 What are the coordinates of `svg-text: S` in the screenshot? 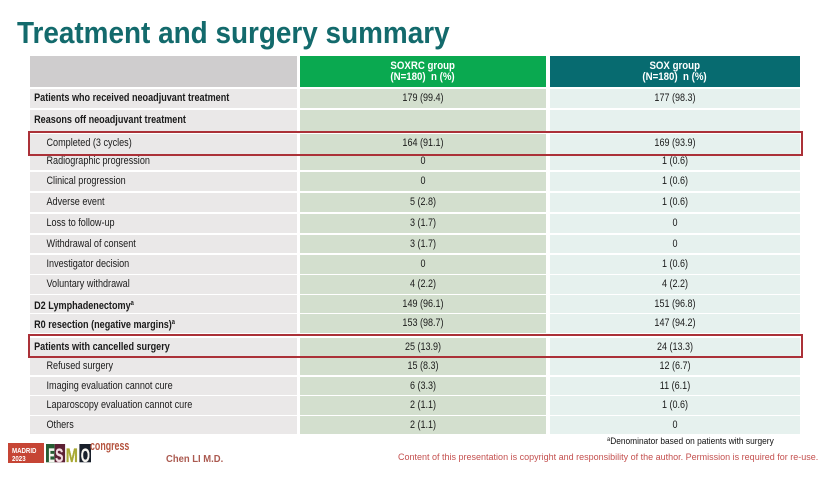 It's located at (59, 453).